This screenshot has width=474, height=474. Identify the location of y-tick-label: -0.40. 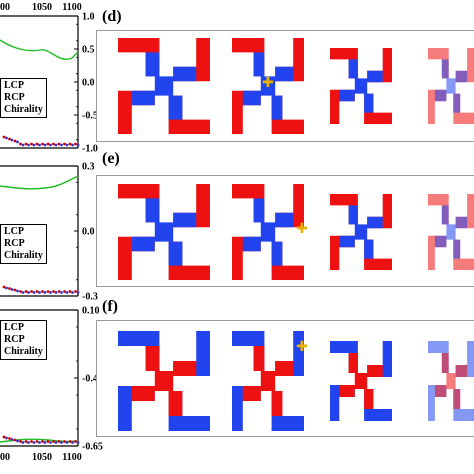
(92, 379).